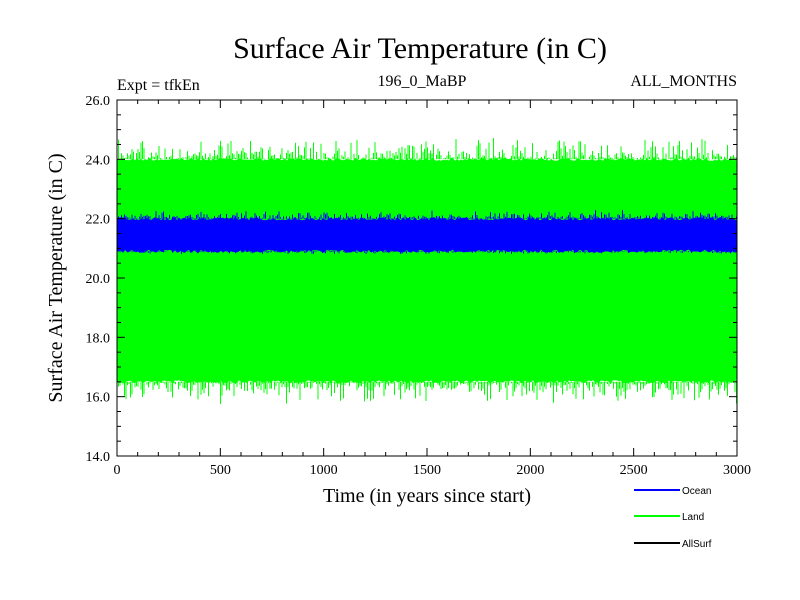 The width and height of the screenshot is (800, 600). I want to click on y-tick-label: 20.0, so click(98, 279).